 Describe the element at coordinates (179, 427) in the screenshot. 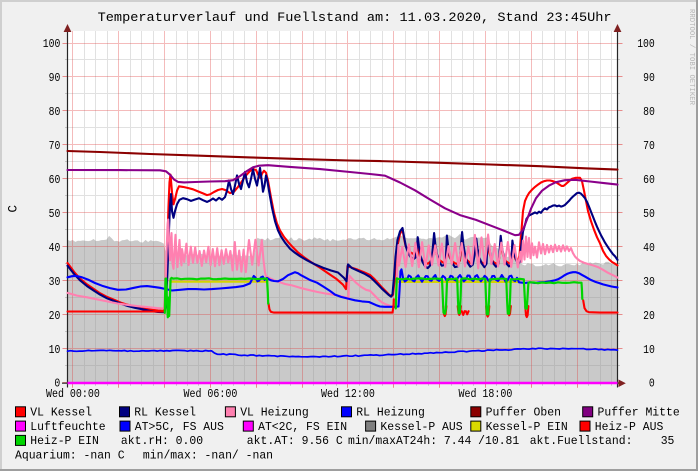

I see `svg-text: AT>5C, FS AUS` at that location.